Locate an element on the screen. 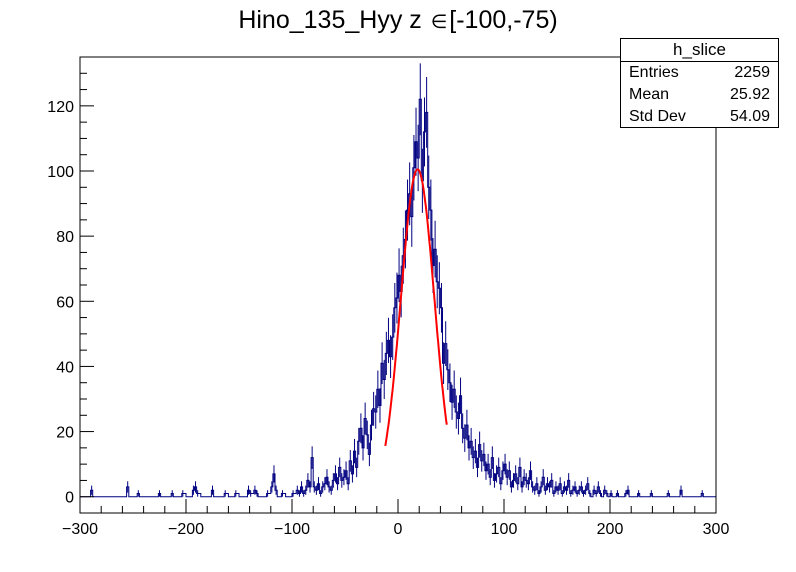  y-tick-label: 100 is located at coordinates (60, 172).